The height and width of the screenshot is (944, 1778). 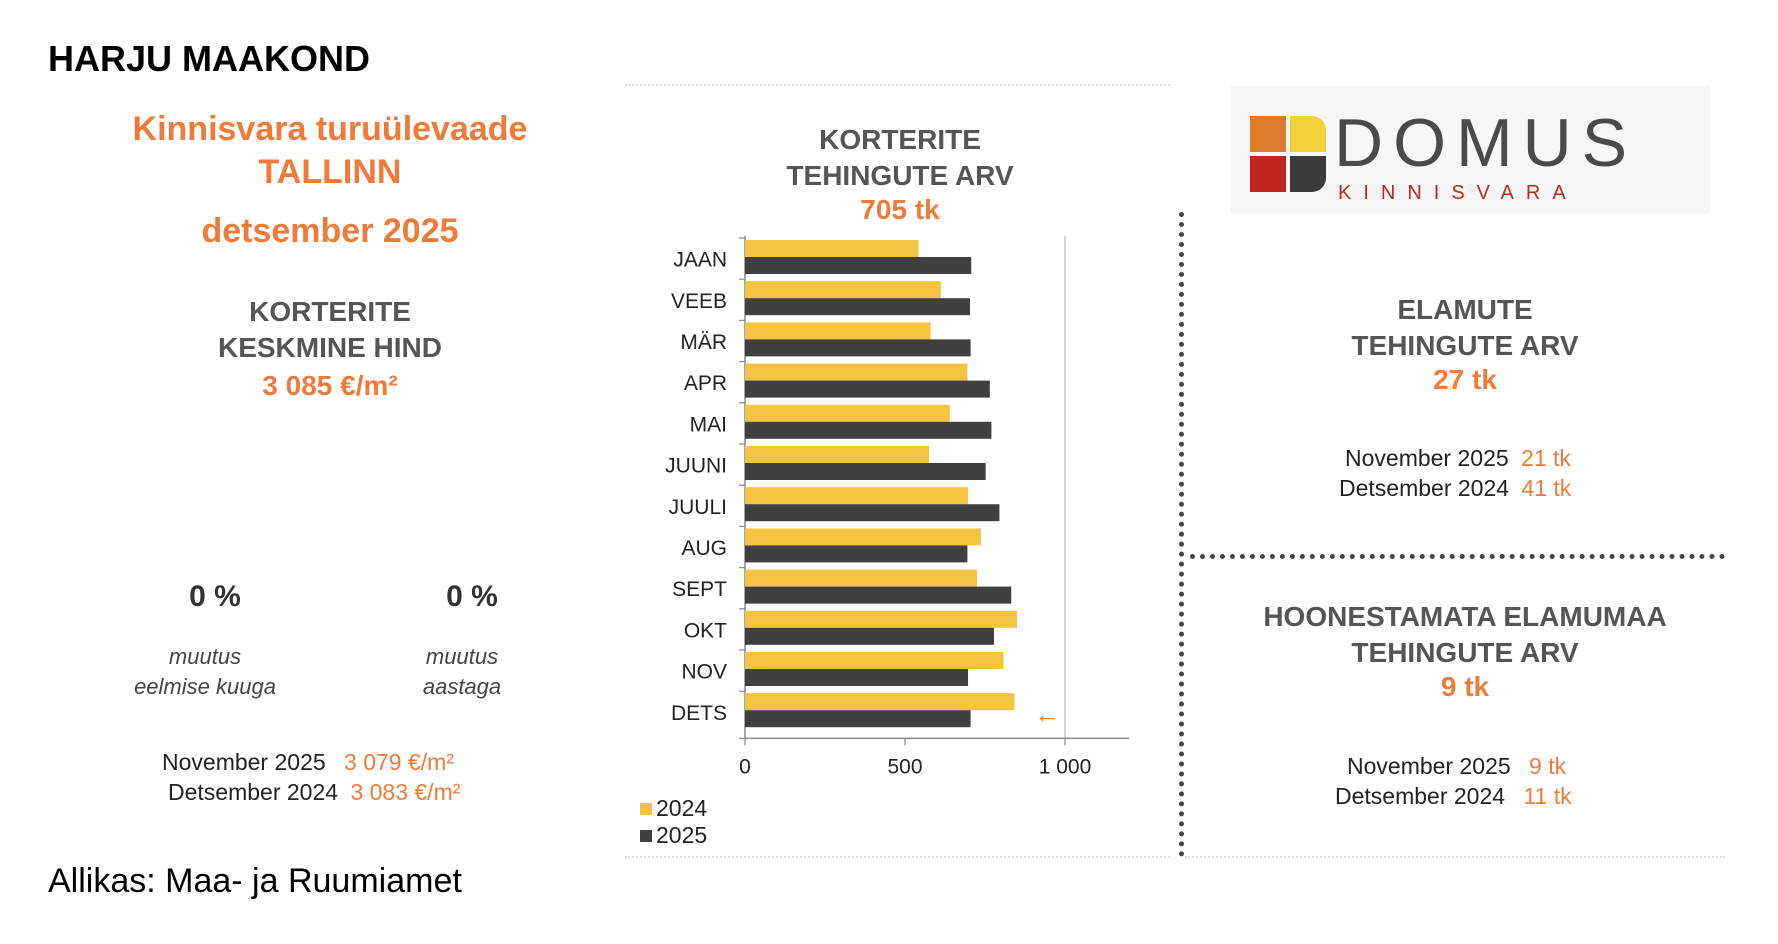 What do you see at coordinates (900, 174) in the screenshot?
I see `chart-heading: KORTERITE TEHINGUTE ARV 705 tk` at bounding box center [900, 174].